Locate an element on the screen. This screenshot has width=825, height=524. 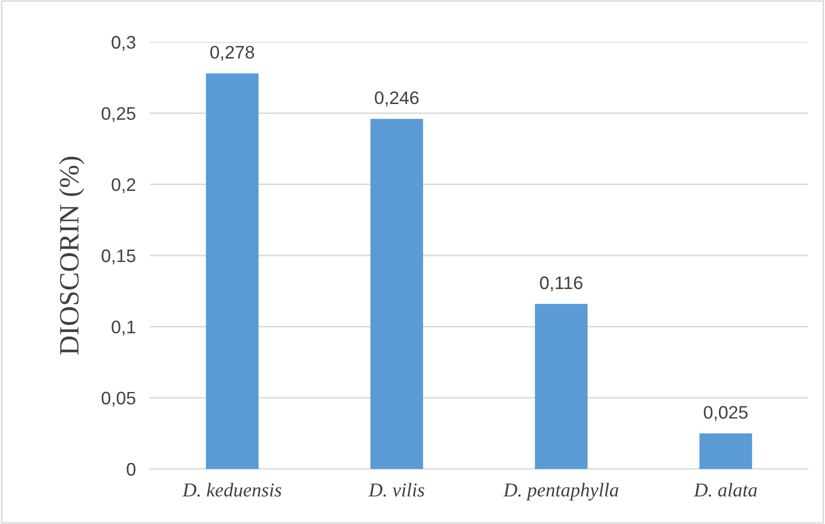
y-axis-title: DIOSCORIN (%) is located at coordinates (71, 255).